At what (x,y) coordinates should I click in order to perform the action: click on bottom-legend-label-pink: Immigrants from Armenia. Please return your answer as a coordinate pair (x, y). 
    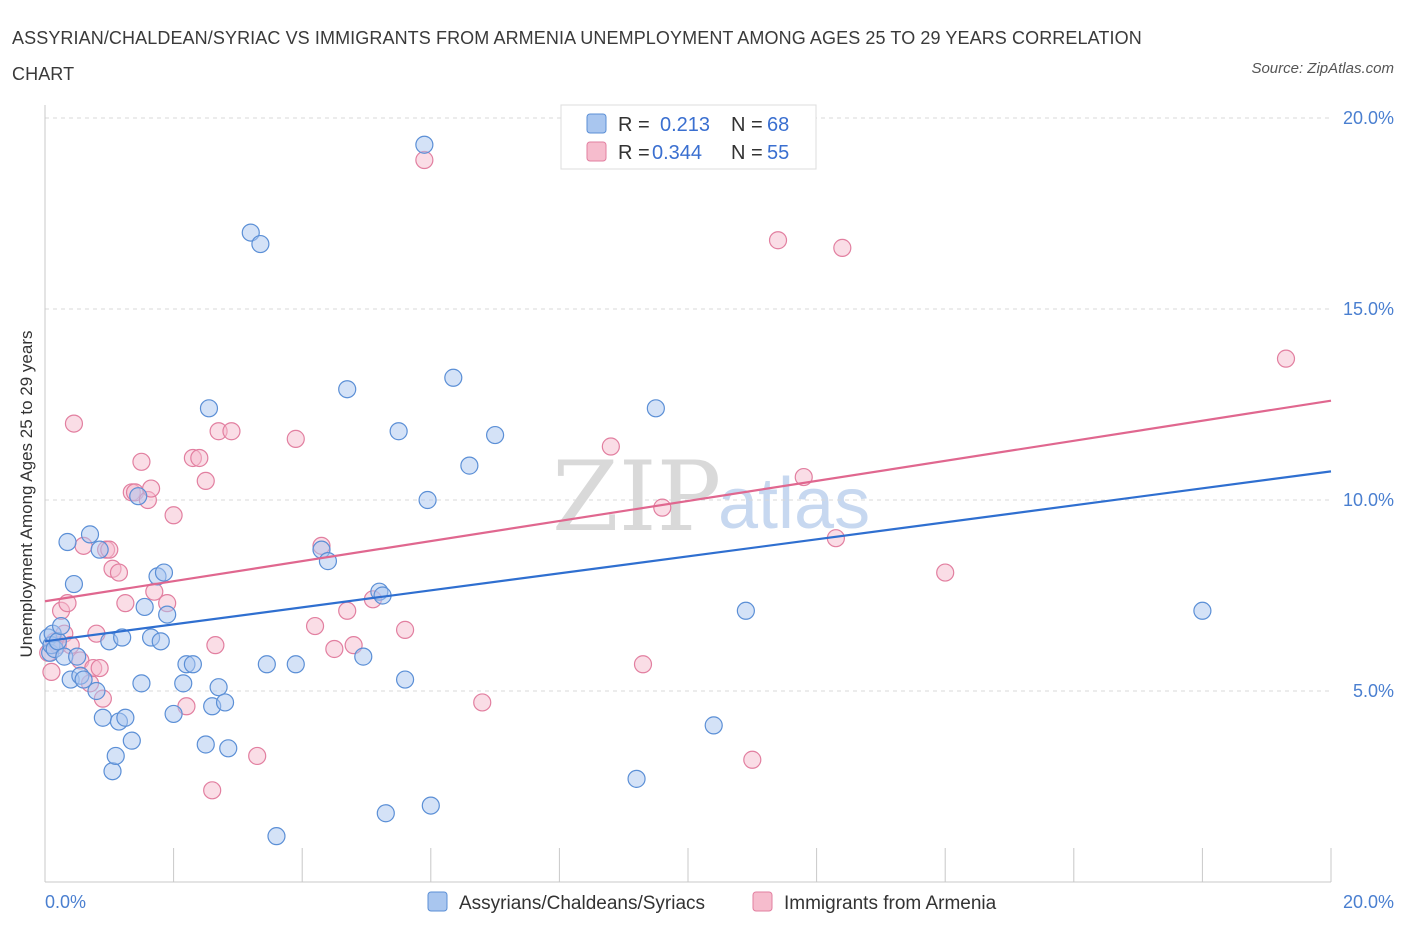
    Looking at the image, I should click on (890, 903).